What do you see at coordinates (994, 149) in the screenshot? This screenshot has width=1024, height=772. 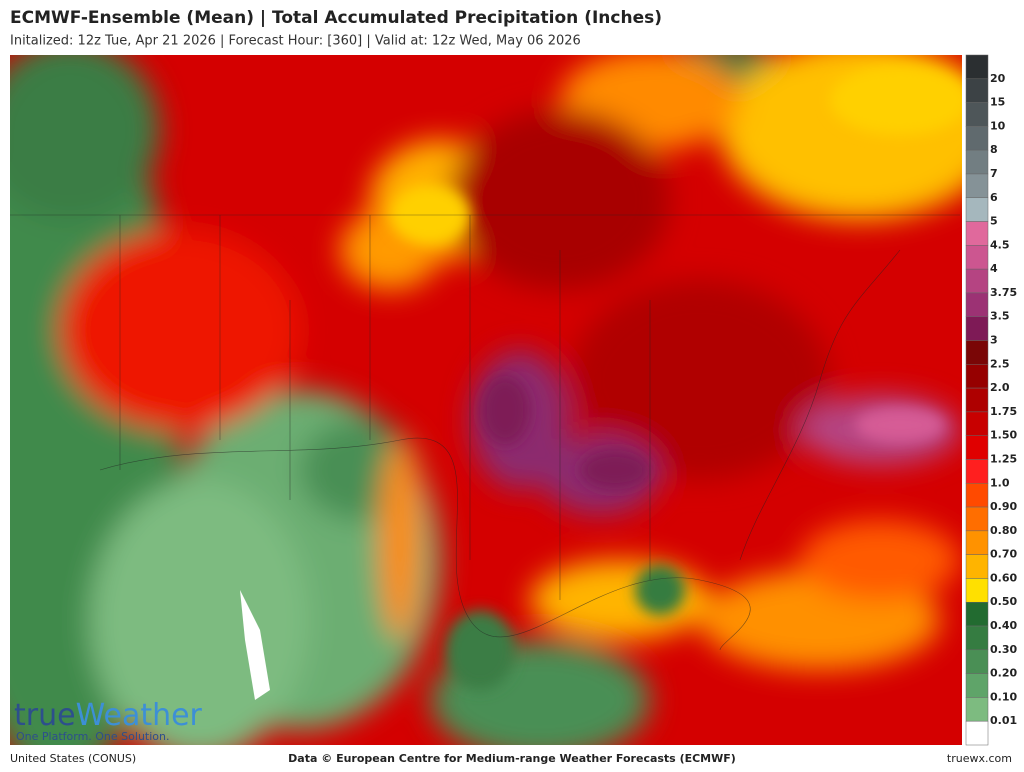 I see `colorbar-label: 8` at bounding box center [994, 149].